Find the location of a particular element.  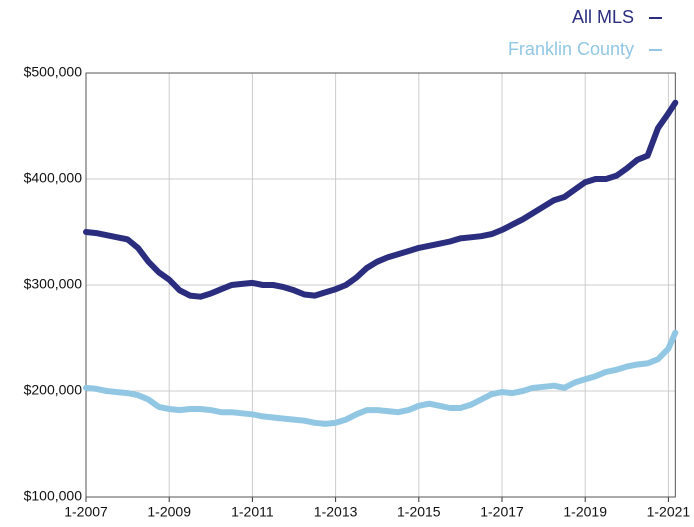

x-tick-label: 1-2011 is located at coordinates (252, 512).